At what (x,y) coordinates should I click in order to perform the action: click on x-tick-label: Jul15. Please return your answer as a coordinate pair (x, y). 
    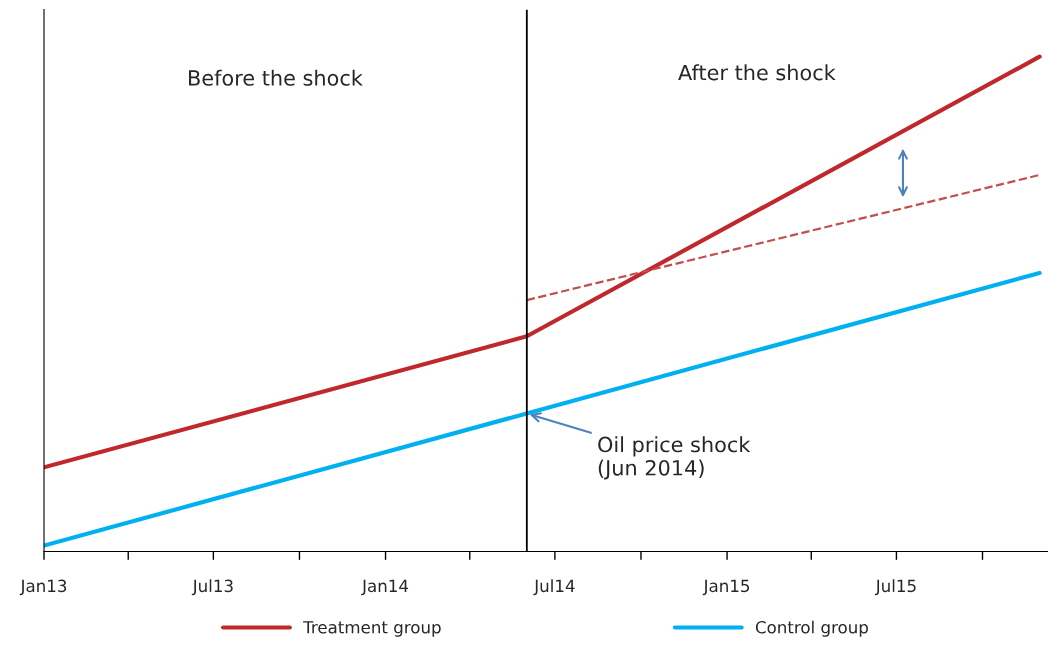
    Looking at the image, I should click on (895, 587).